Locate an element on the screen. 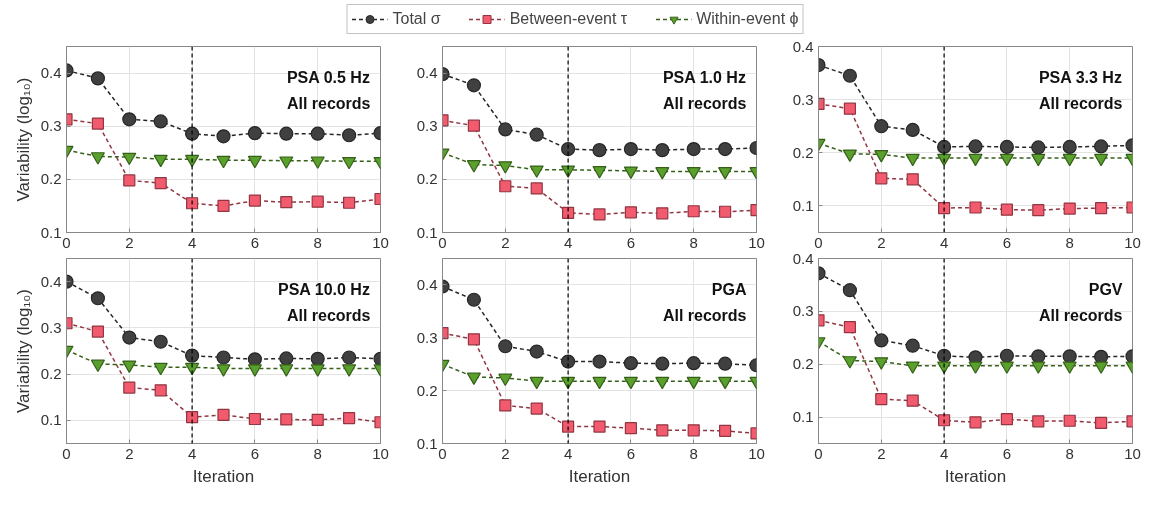 This screenshot has height=514, width=1153. annotation: PSA 10.0 Hz is located at coordinates (324, 289).